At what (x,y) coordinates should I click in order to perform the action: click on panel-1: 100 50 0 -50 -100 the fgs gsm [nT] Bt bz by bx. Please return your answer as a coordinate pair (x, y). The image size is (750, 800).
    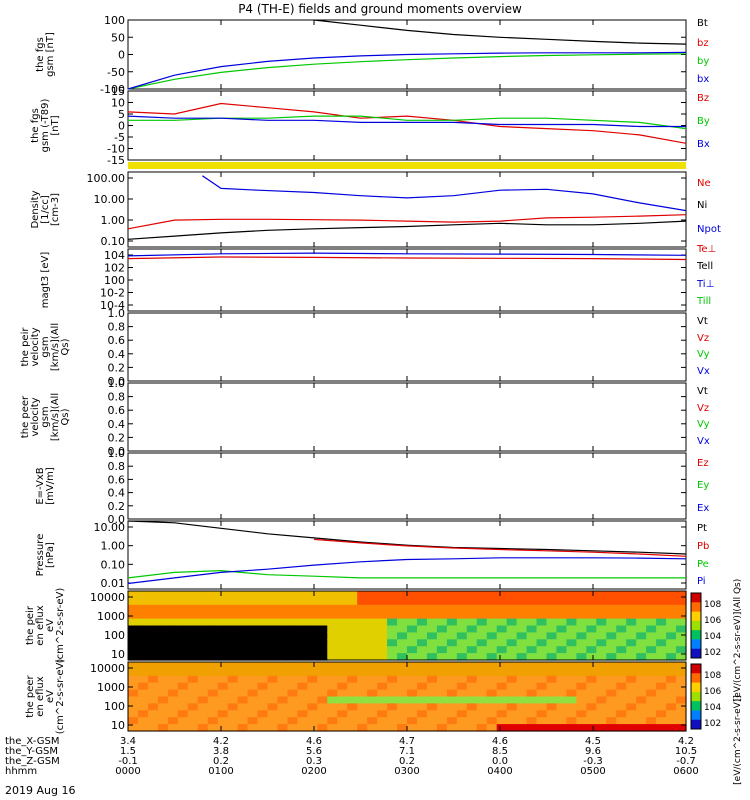
    Looking at the image, I should click on (372, 55).